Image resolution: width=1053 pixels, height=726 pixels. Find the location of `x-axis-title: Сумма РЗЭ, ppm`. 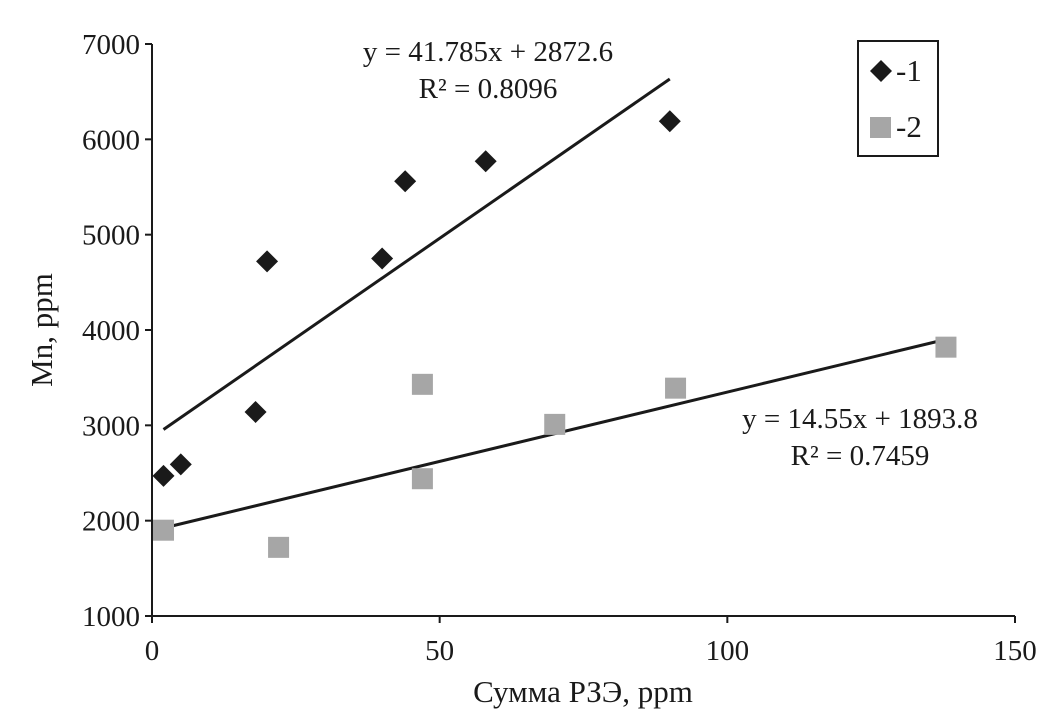

x-axis-title: Сумма РЗЭ, ppm is located at coordinates (583, 691).